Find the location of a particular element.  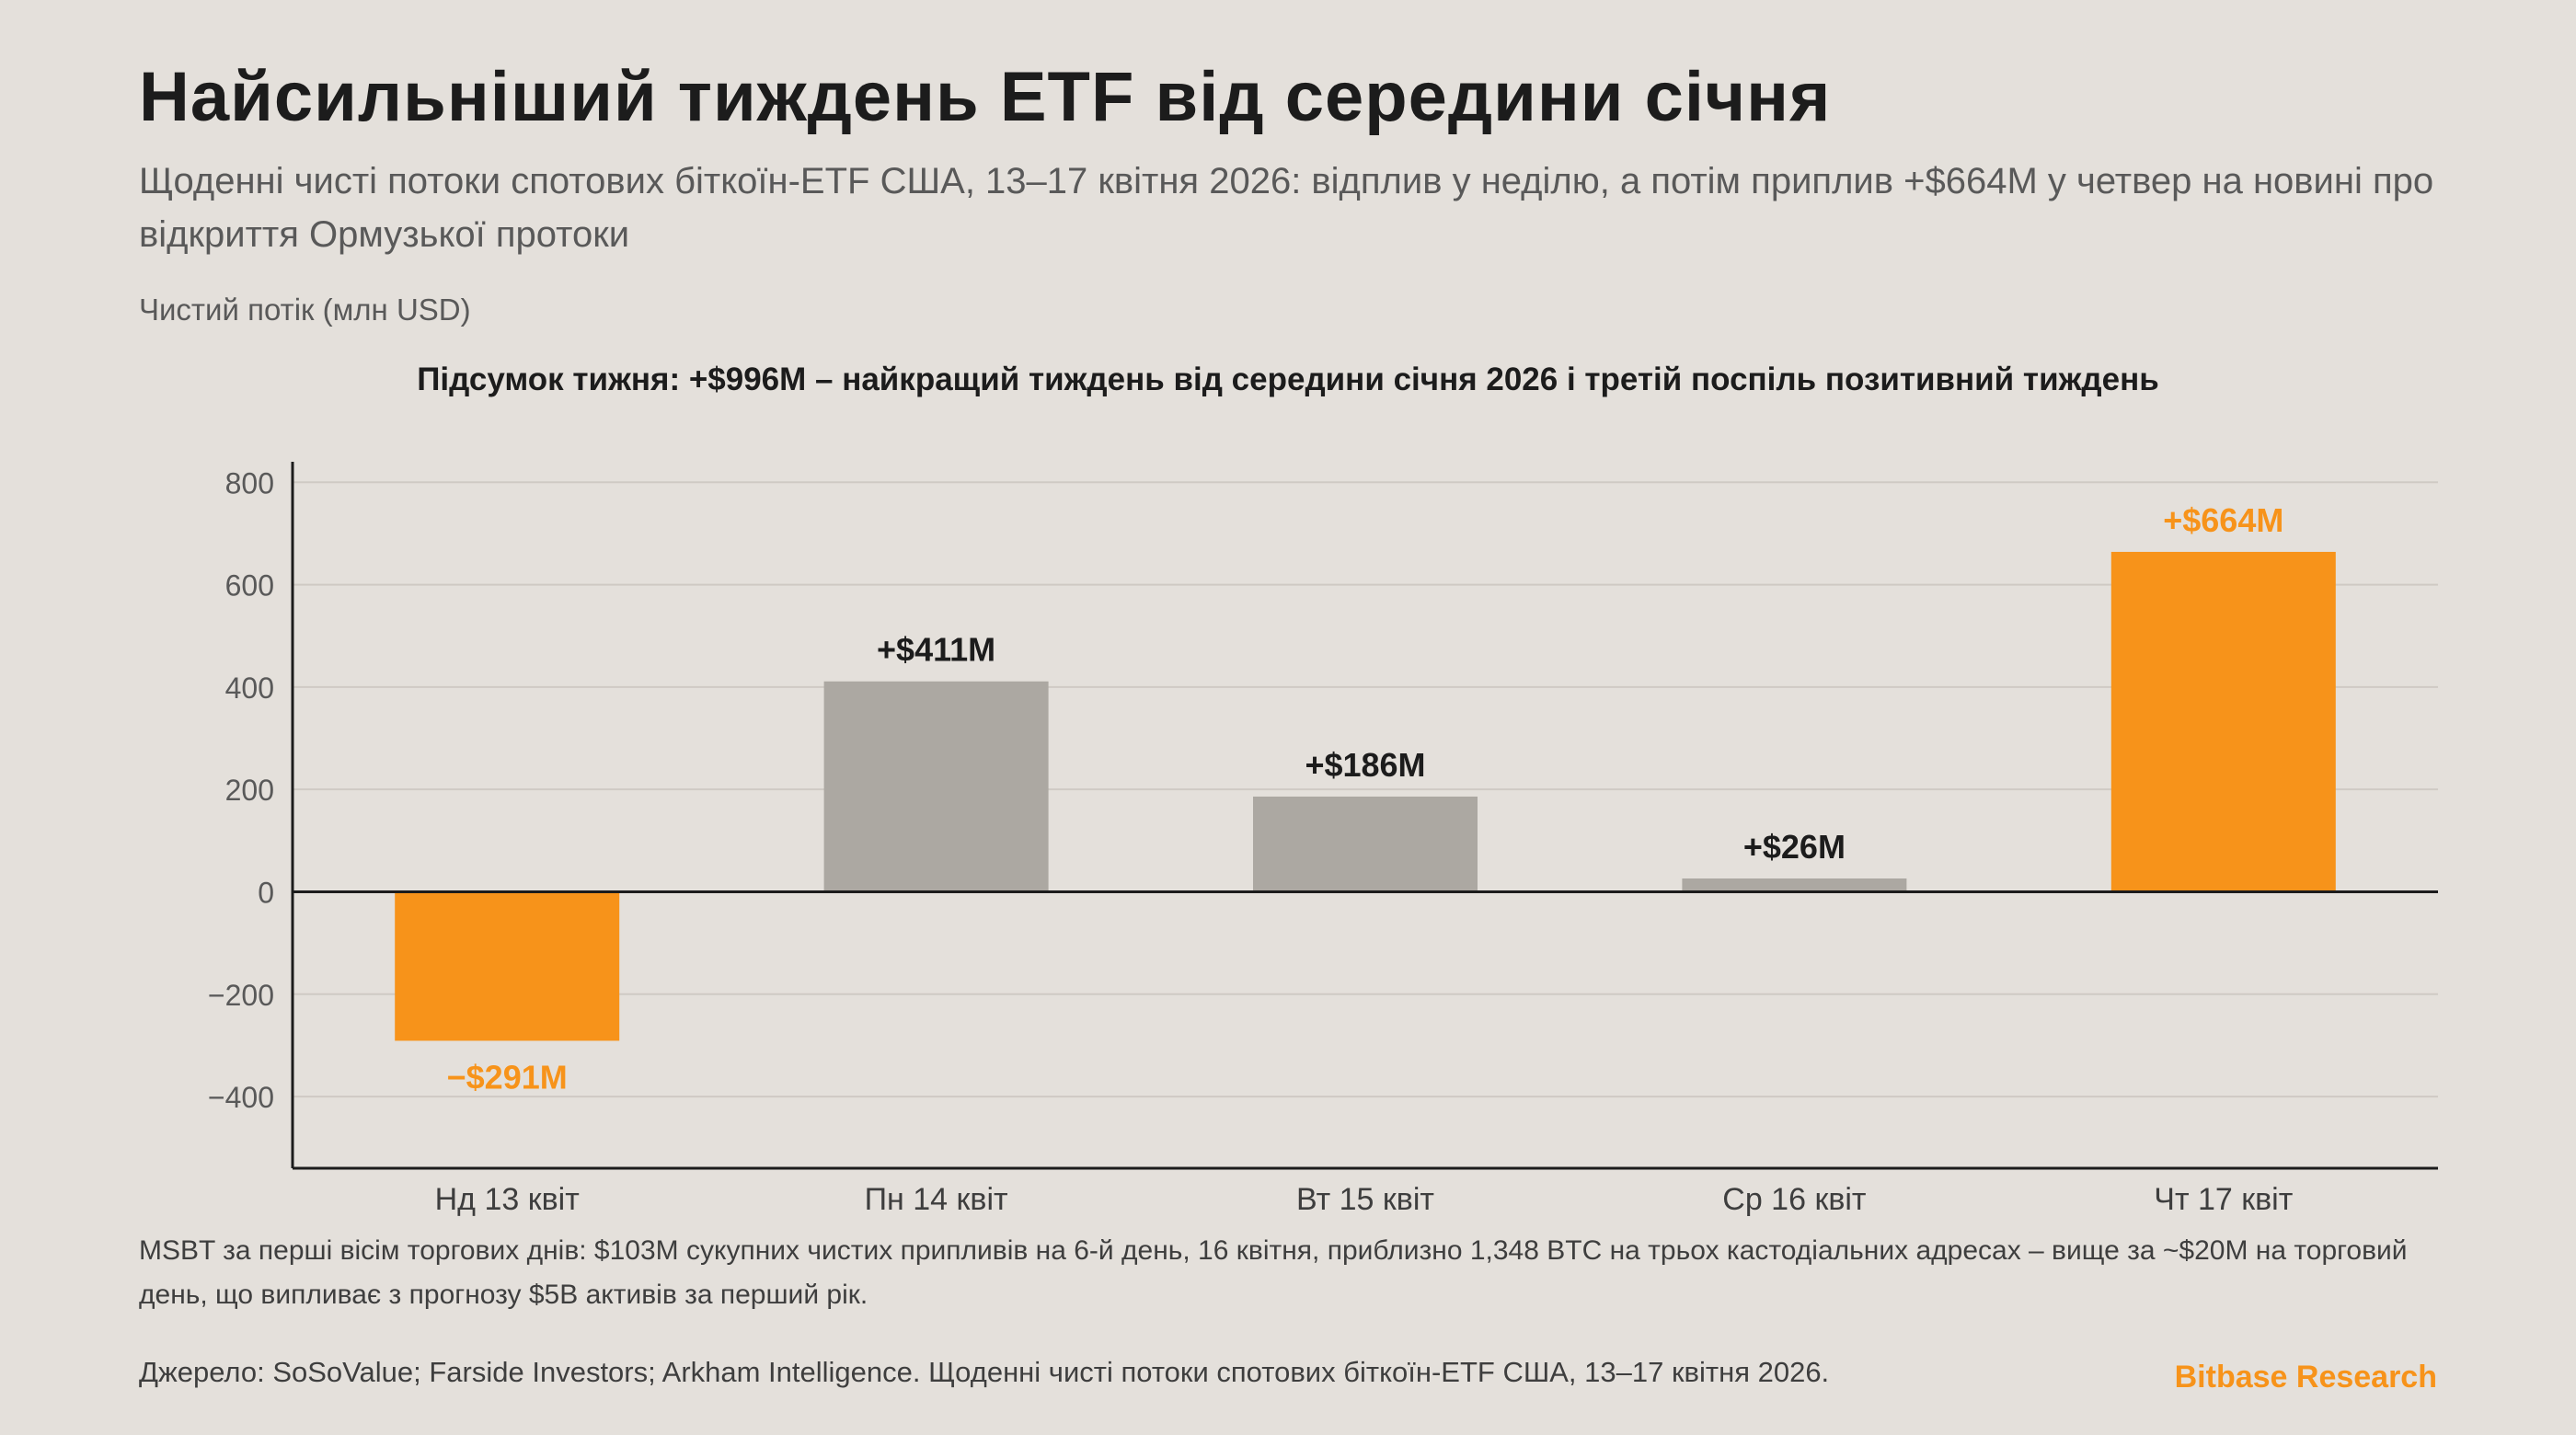

y-tick-label: 800 is located at coordinates (249, 482).